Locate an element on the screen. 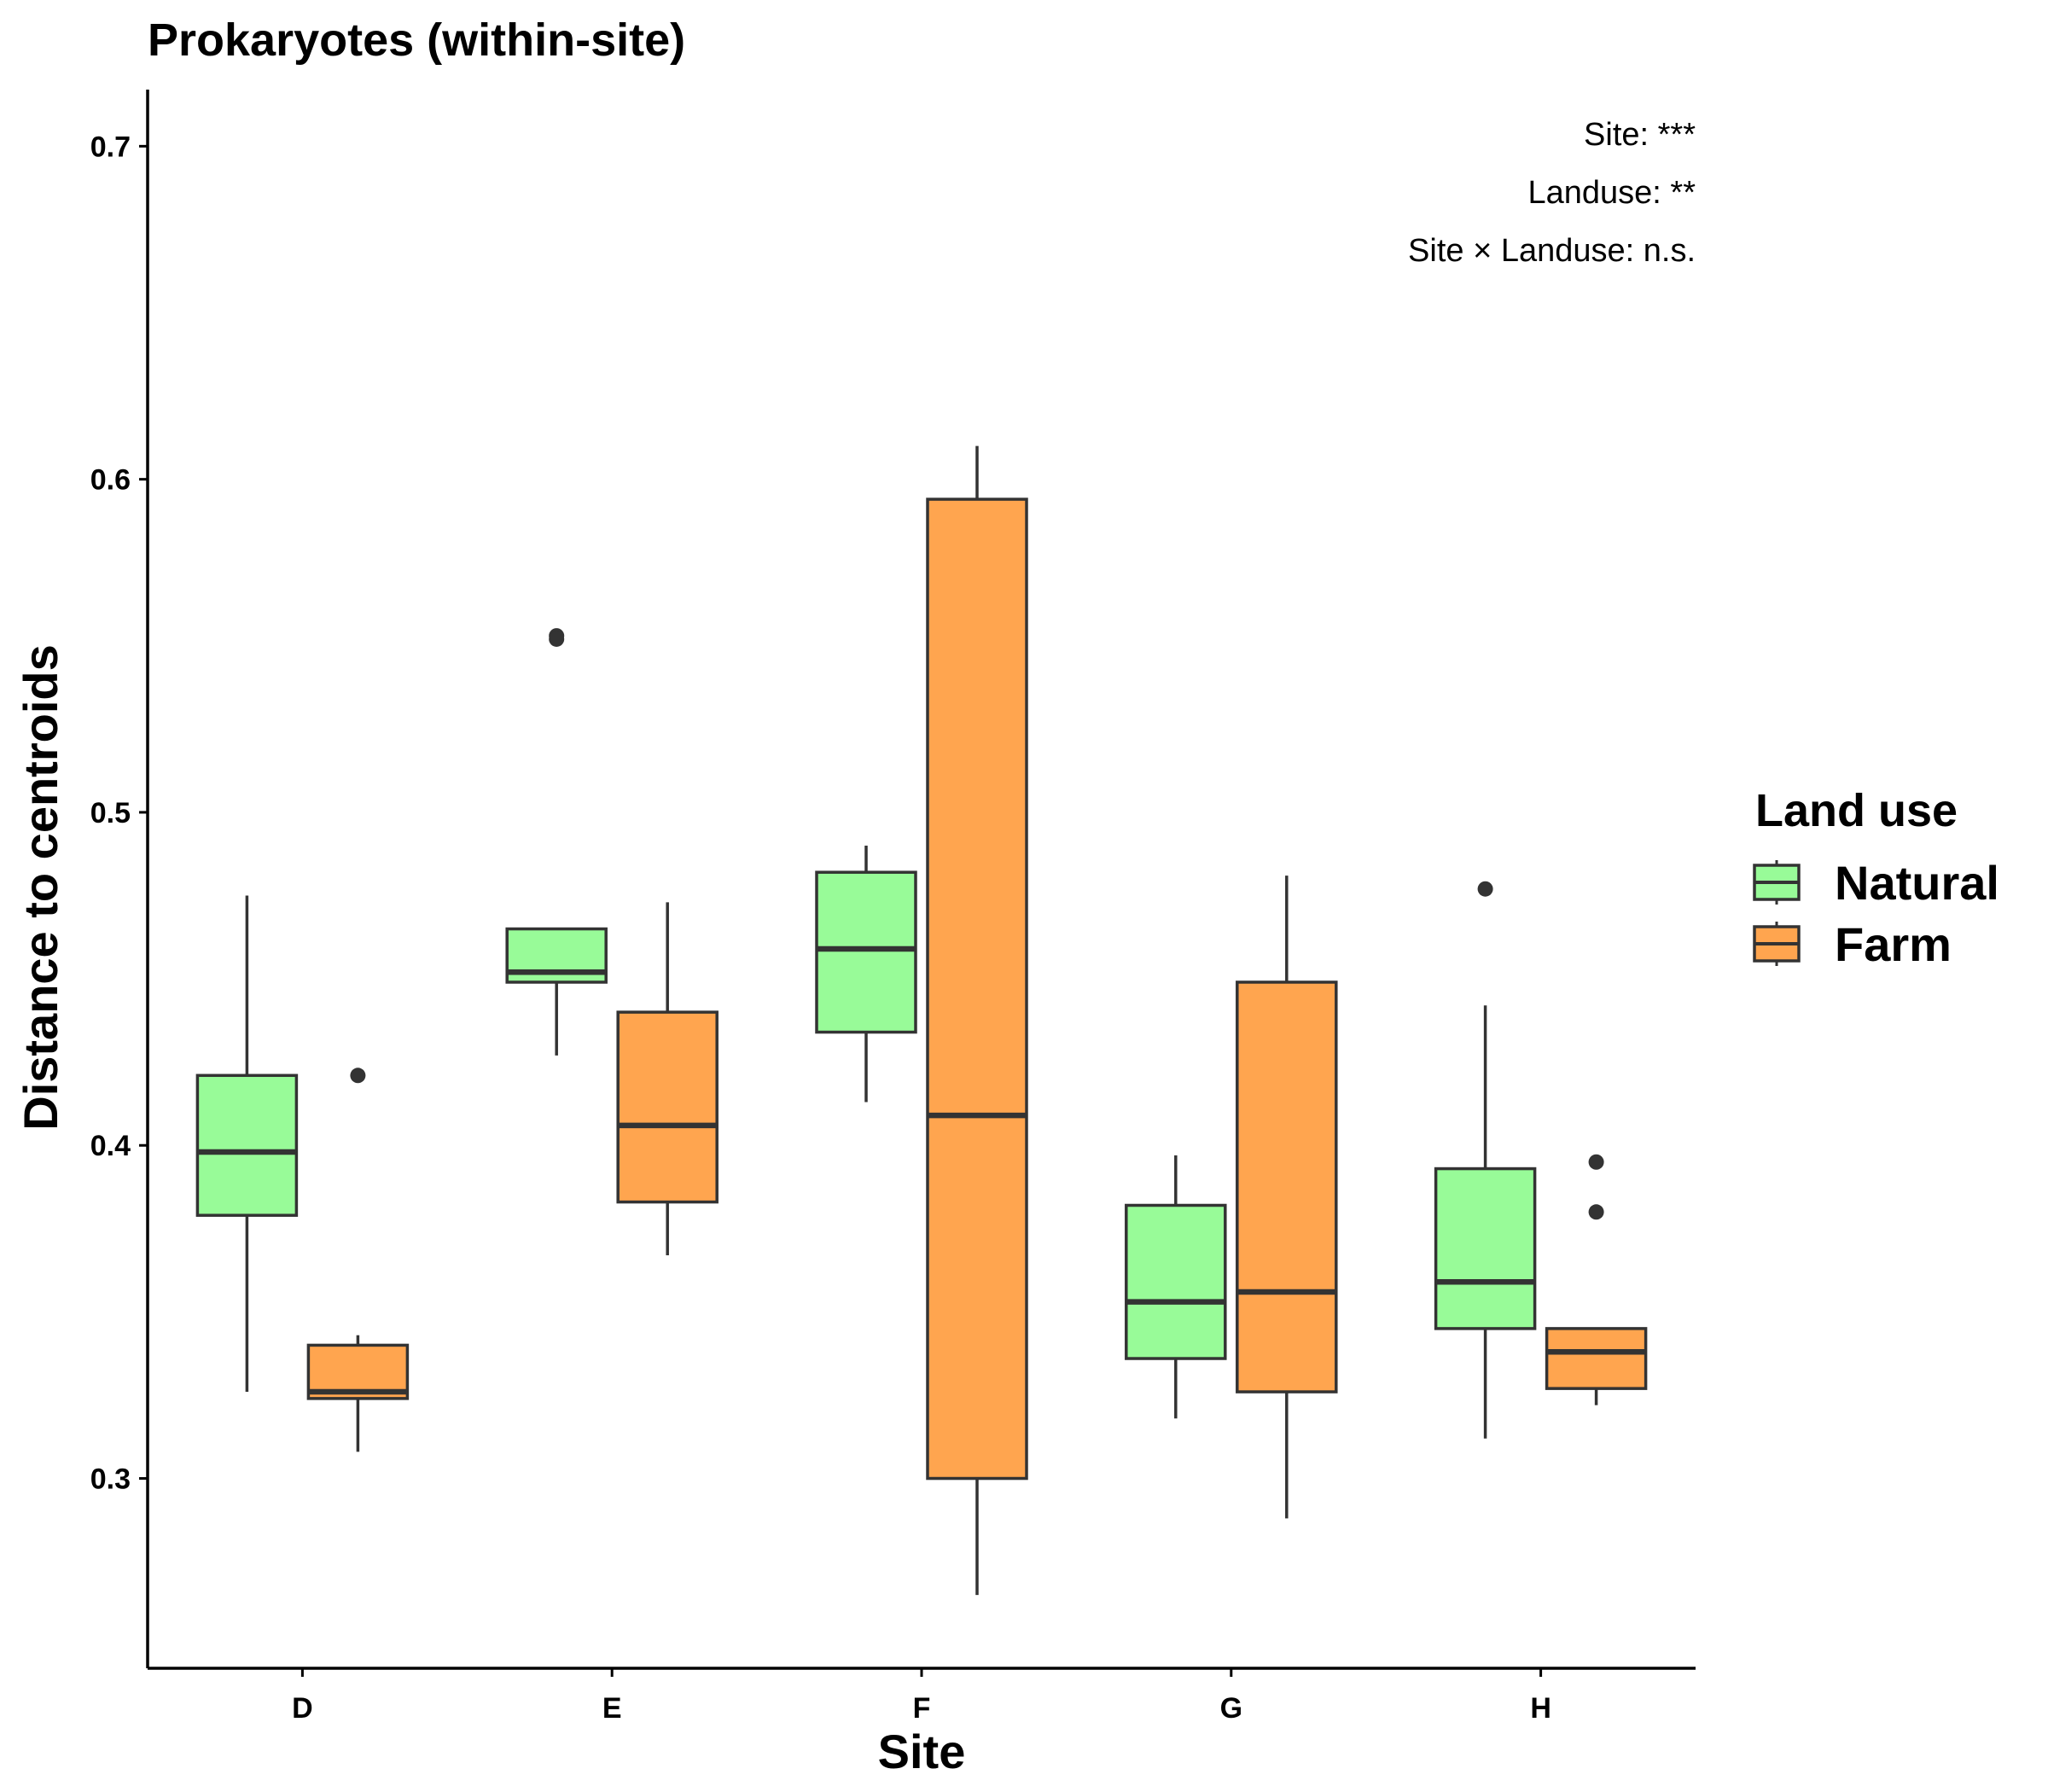 The height and width of the screenshot is (1792, 2048). y-axis-title: Distance to centroids is located at coordinates (40, 887).